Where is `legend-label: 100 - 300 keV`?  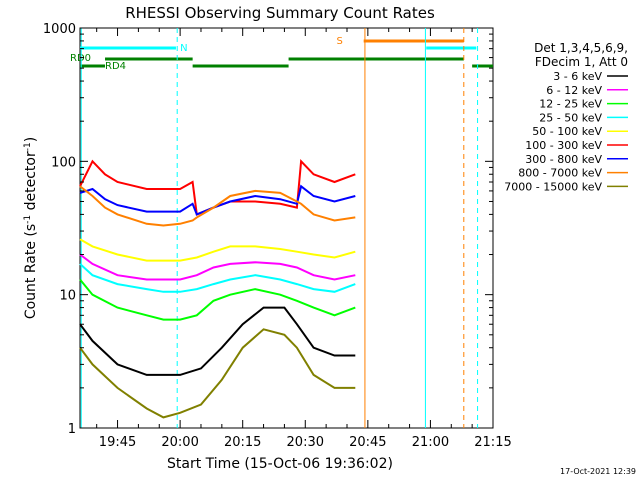
legend-label: 100 - 300 keV is located at coordinates (563, 145).